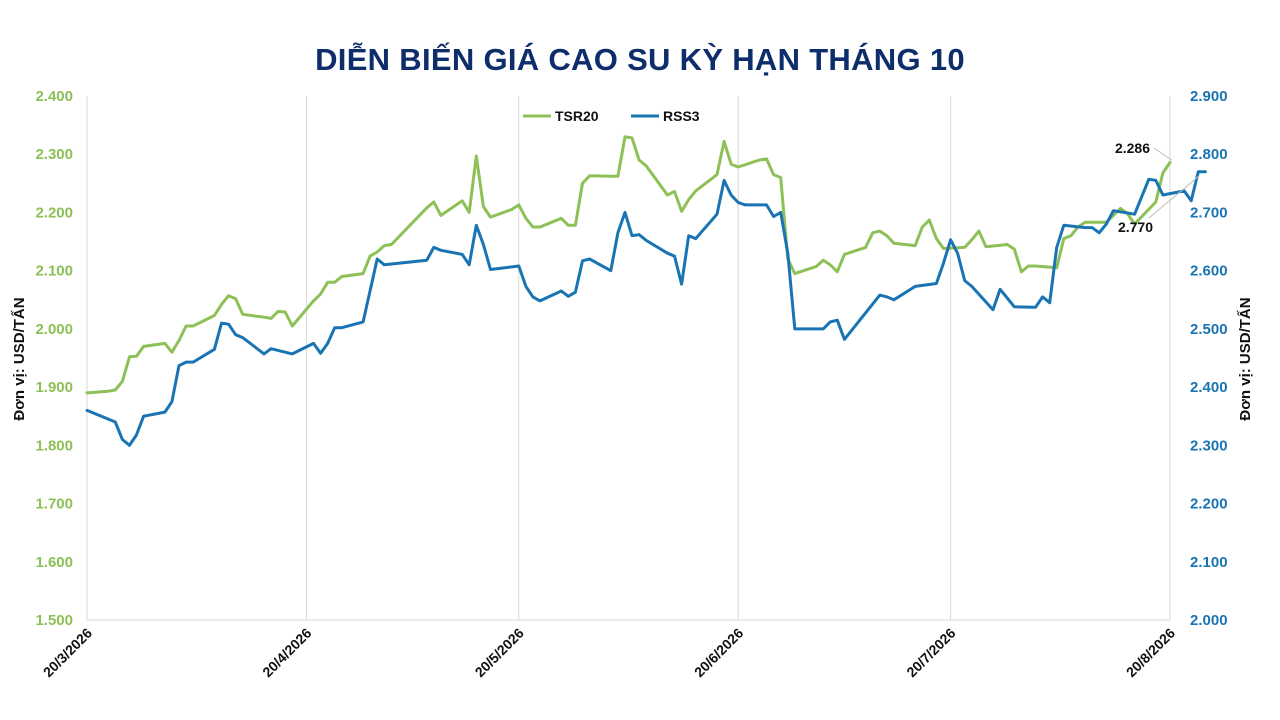 This screenshot has height=720, width=1280. I want to click on y-right-tick-label: 2.900, so click(1209, 96).